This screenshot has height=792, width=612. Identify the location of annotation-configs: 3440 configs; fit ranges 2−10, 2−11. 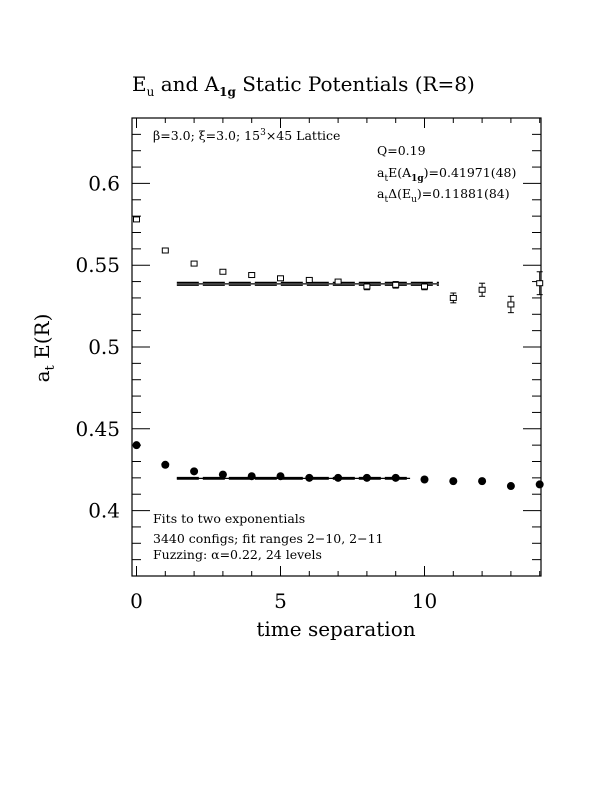
(268, 538).